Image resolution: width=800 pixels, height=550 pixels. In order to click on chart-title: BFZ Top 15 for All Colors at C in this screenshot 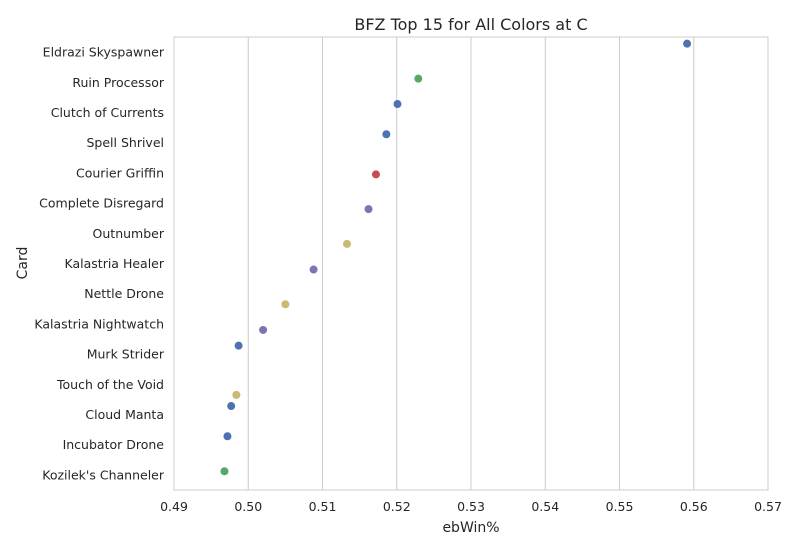, I will do `click(470, 24)`.